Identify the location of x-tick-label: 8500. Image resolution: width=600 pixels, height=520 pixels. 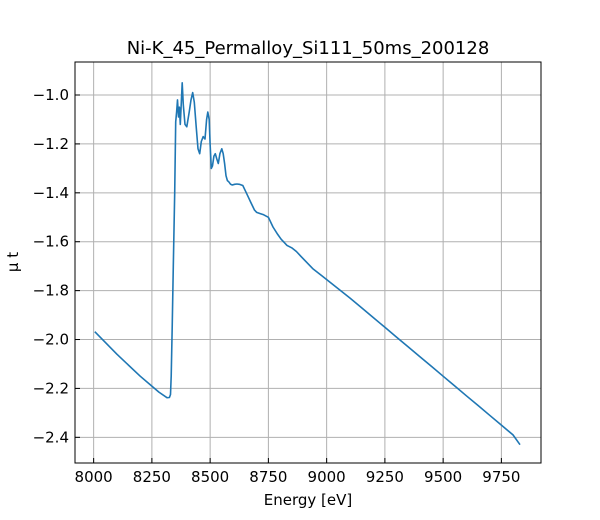
(210, 477).